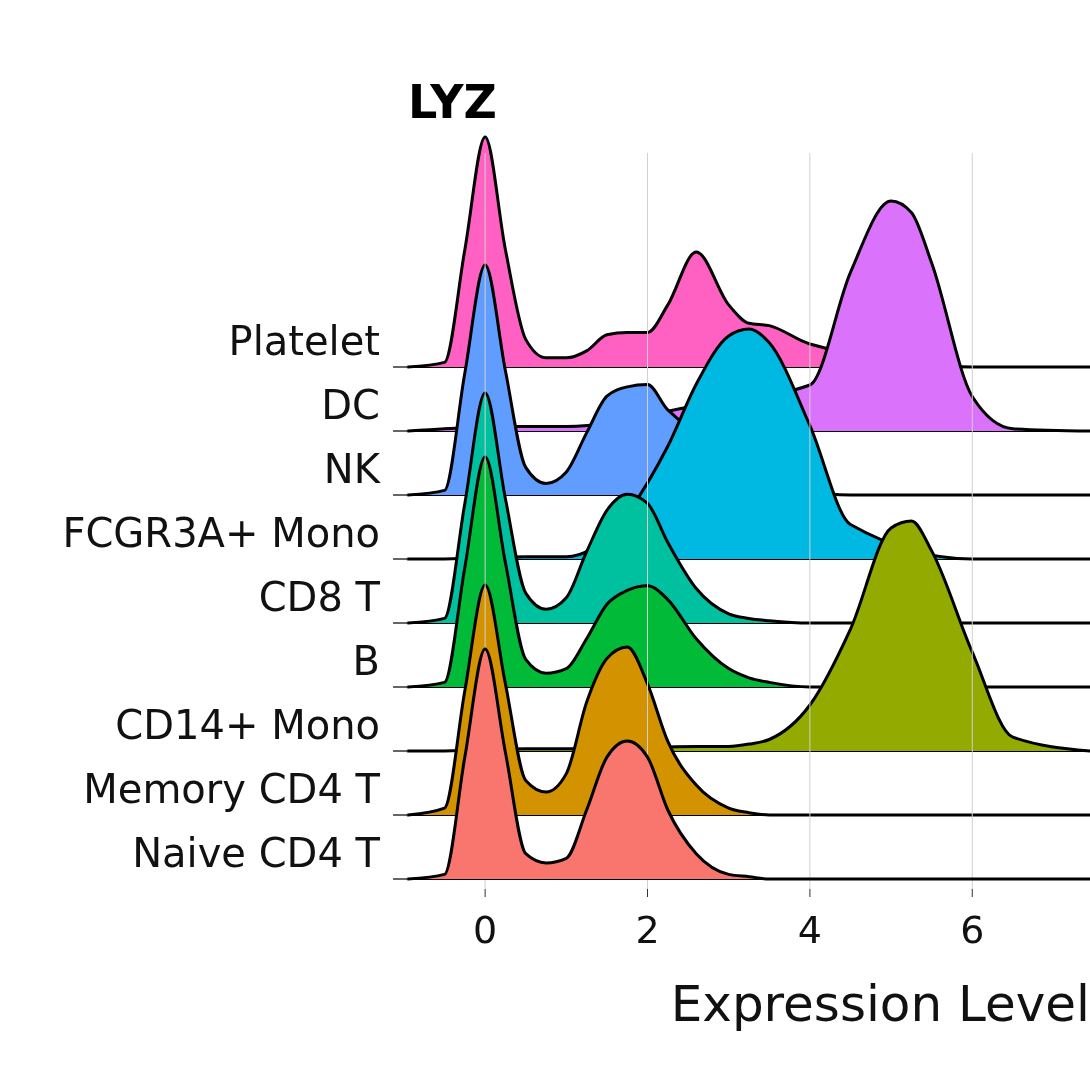 The image size is (1090, 1090). I want to click on y-axis-title: Memory CD4 T, so click(232, 789).